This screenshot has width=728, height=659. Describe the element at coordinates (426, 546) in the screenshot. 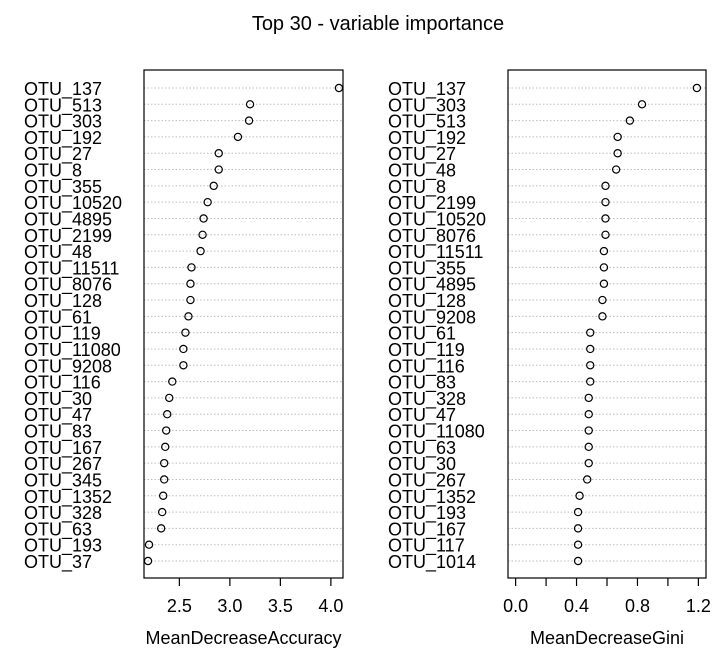

I see `category-label: OTU_117` at that location.